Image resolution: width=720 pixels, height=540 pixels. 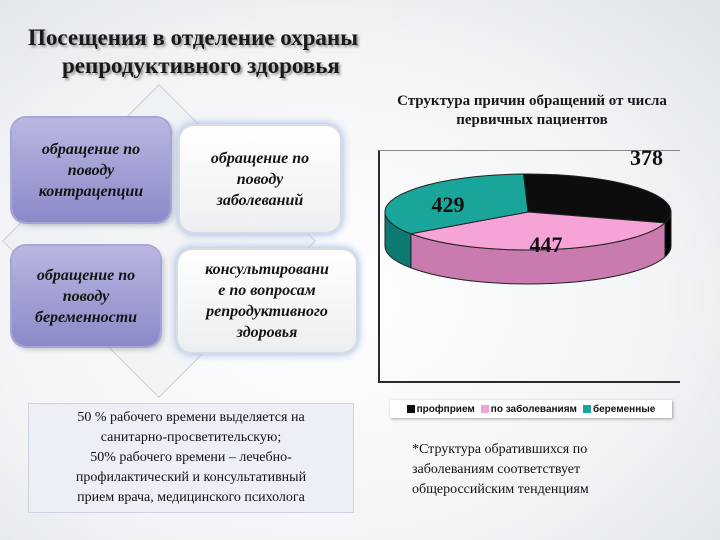 What do you see at coordinates (533, 409) in the screenshot?
I see `legend-label-1: по заболеваниям` at bounding box center [533, 409].